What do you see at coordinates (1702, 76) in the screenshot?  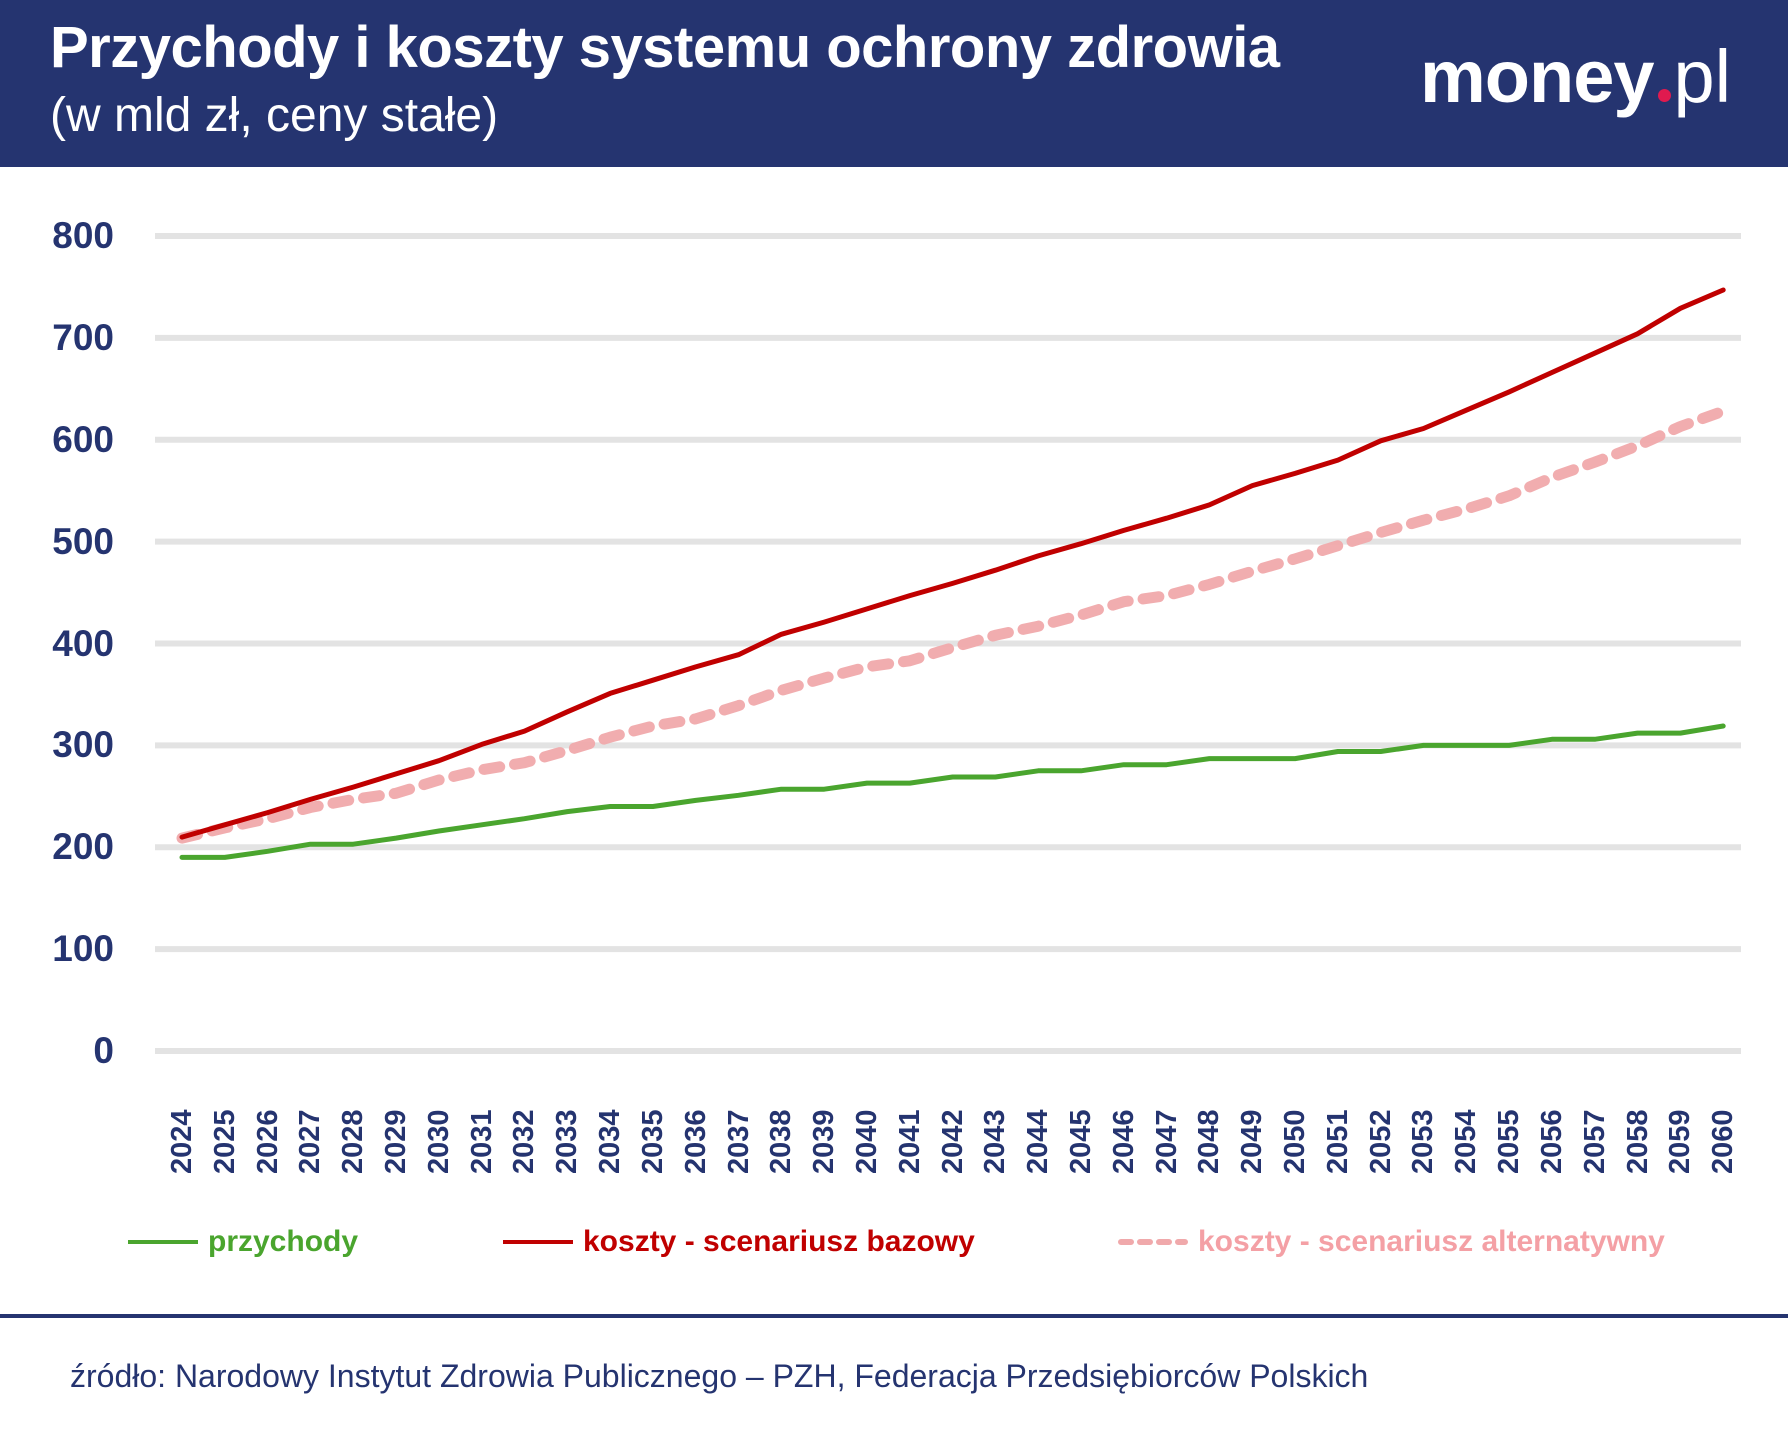 I see `logo-tld: pl` at bounding box center [1702, 76].